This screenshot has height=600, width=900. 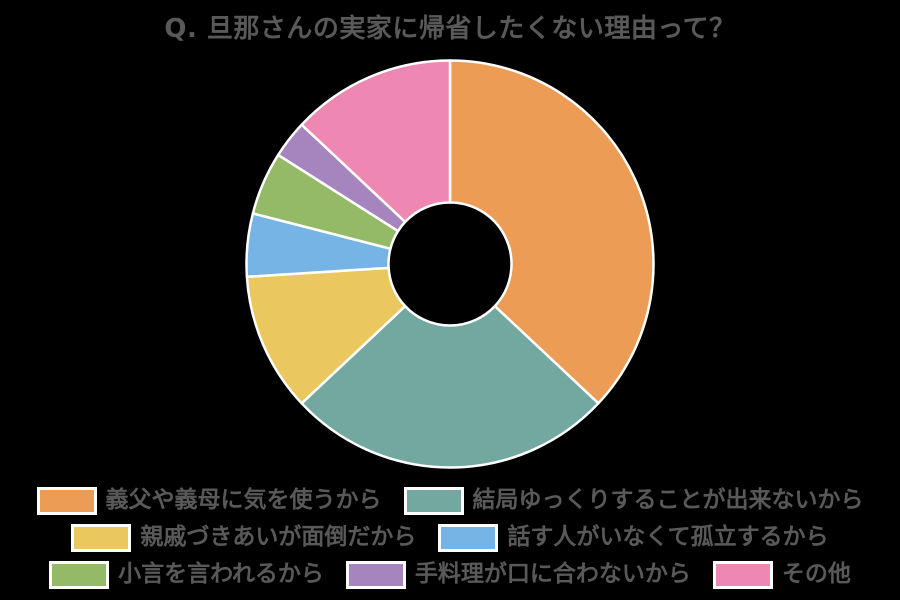 I want to click on legend-item-4: 小言を言われるから, so click(x=186, y=574).